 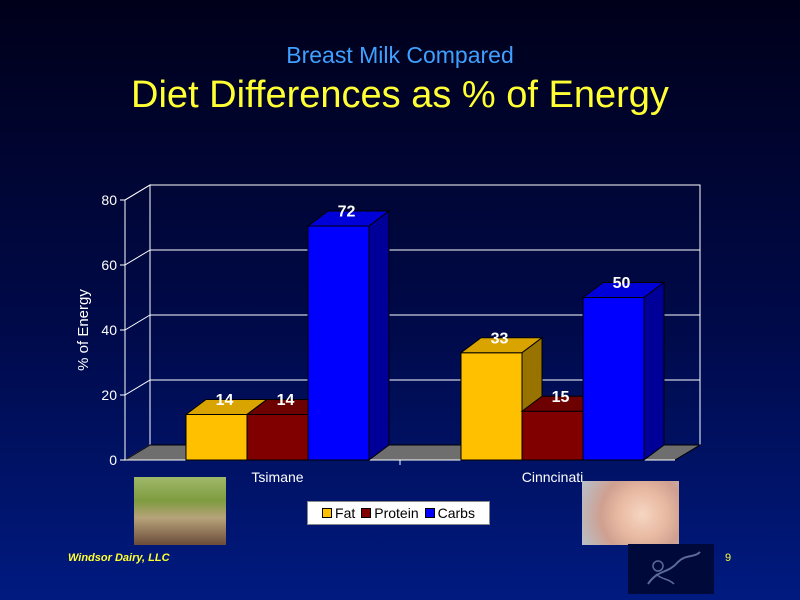 I want to click on y-tick-label: 20, so click(x=109, y=395).